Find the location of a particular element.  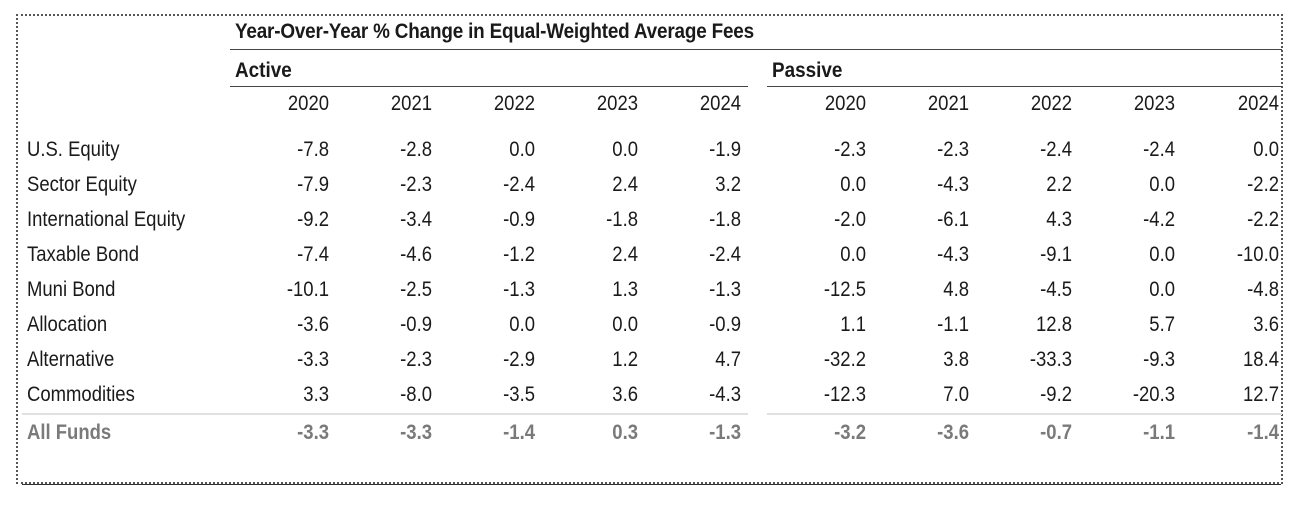

active-cell: -7.8 is located at coordinates (313, 149).